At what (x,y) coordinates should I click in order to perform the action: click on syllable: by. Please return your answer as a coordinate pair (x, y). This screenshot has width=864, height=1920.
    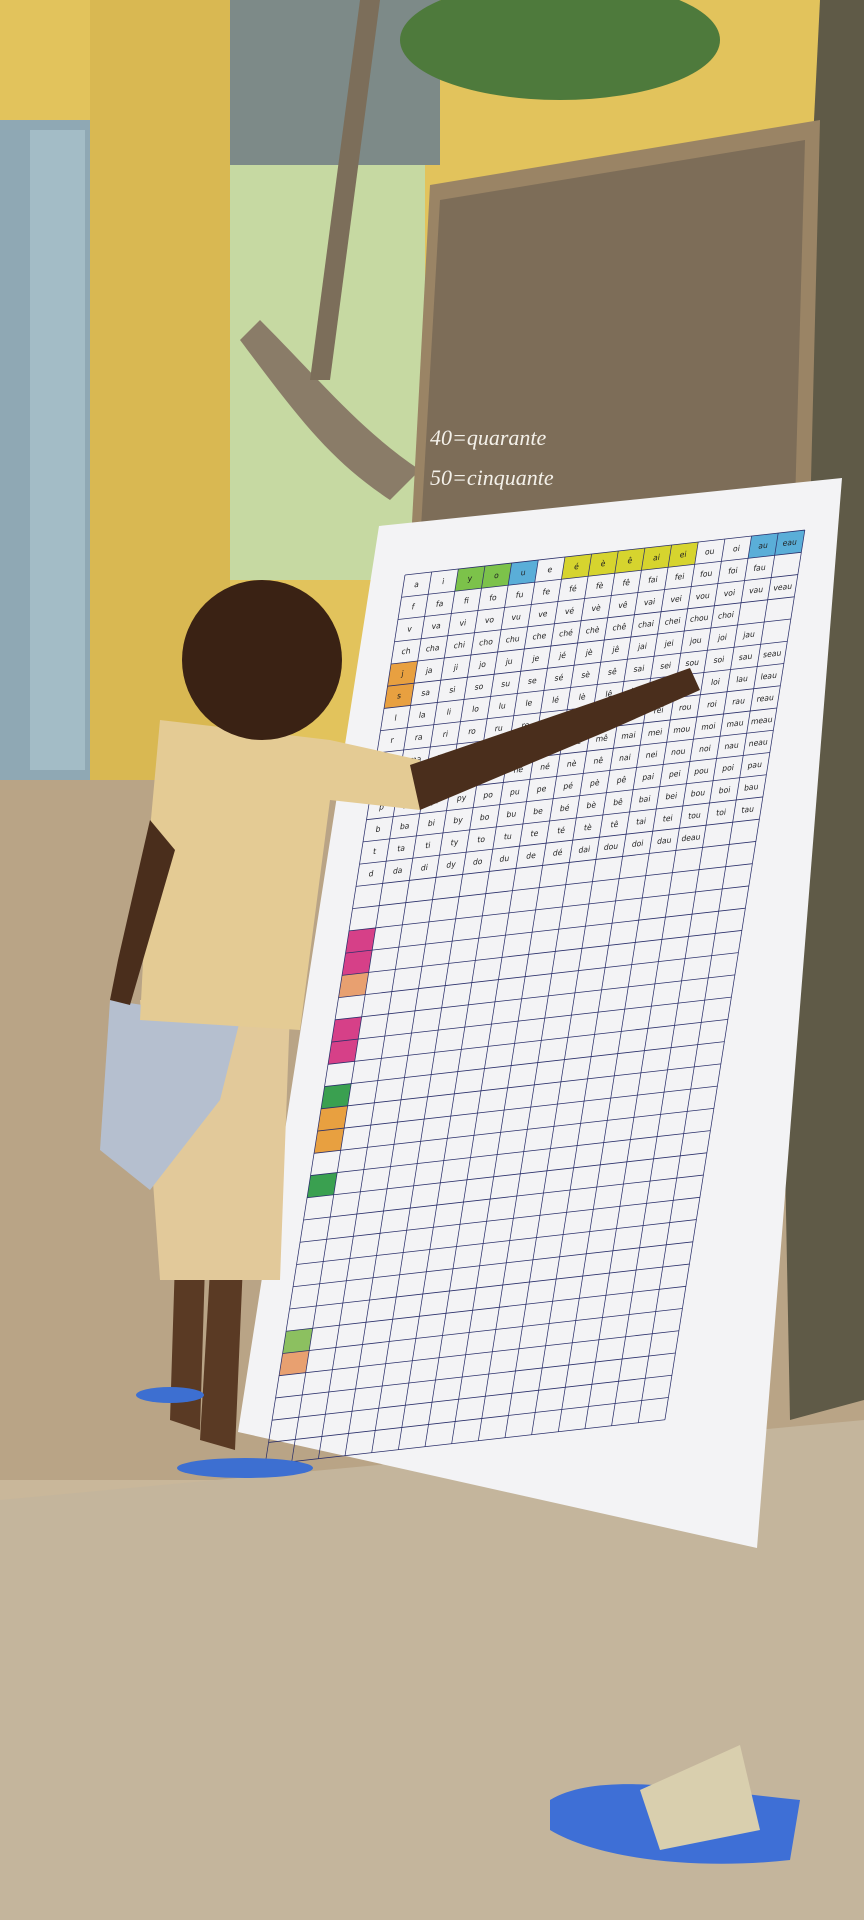
    Looking at the image, I should click on (458, 820).